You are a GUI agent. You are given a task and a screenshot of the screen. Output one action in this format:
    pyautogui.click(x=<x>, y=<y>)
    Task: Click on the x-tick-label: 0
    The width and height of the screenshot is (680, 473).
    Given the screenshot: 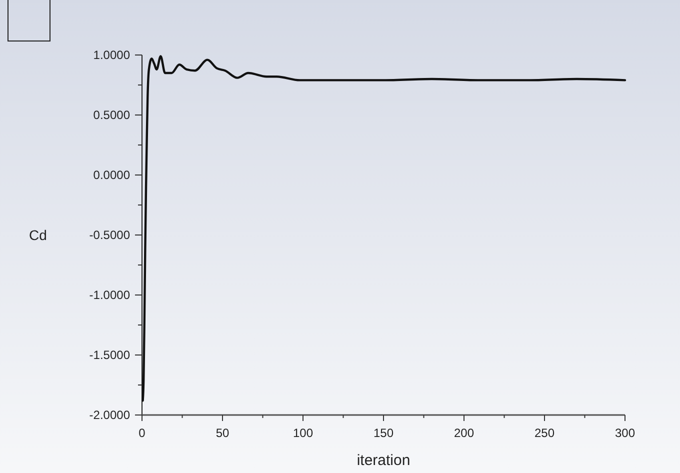 What is the action you would take?
    pyautogui.click(x=142, y=433)
    